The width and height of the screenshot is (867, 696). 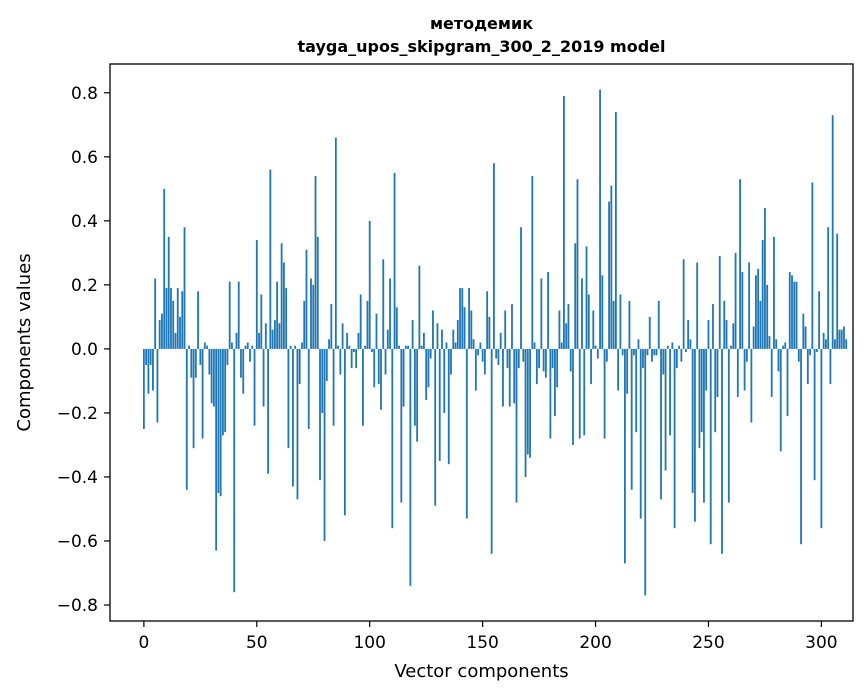 I want to click on y-tick-label: 0.6, so click(x=84, y=158).